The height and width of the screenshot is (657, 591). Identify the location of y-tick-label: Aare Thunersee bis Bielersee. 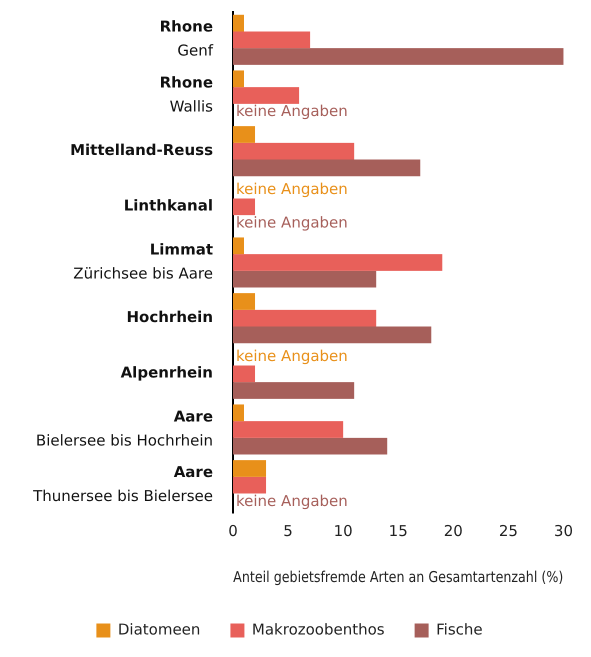
(122, 484).